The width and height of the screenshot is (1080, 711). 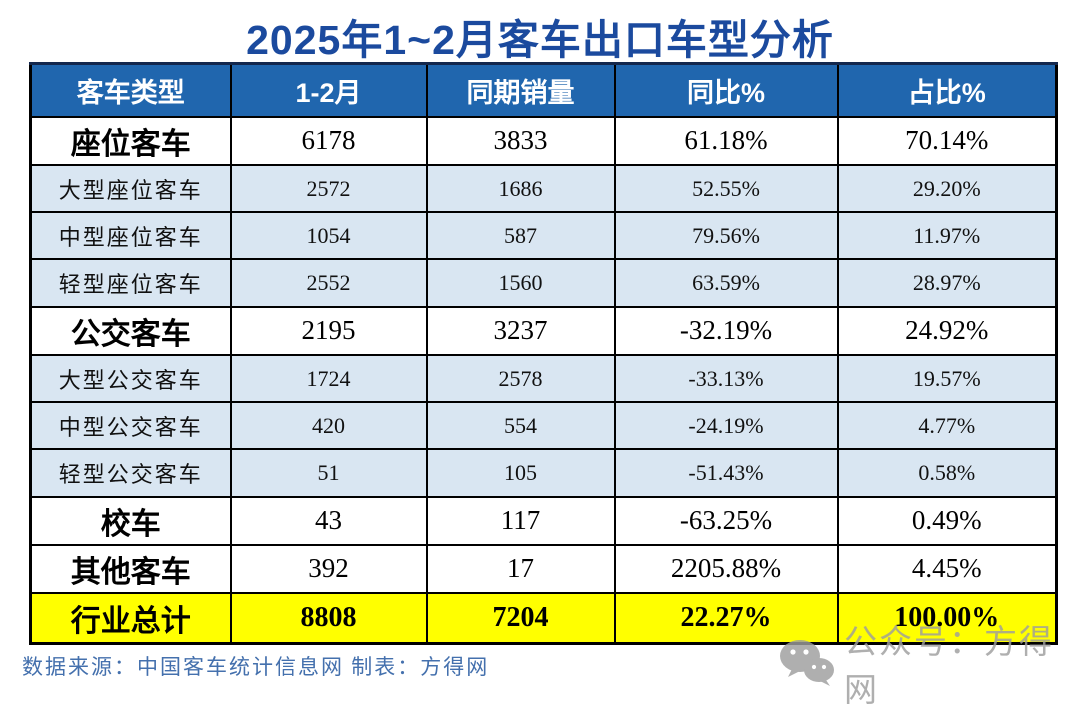 What do you see at coordinates (328, 618) in the screenshot?
I see `value-cell: 8808` at bounding box center [328, 618].